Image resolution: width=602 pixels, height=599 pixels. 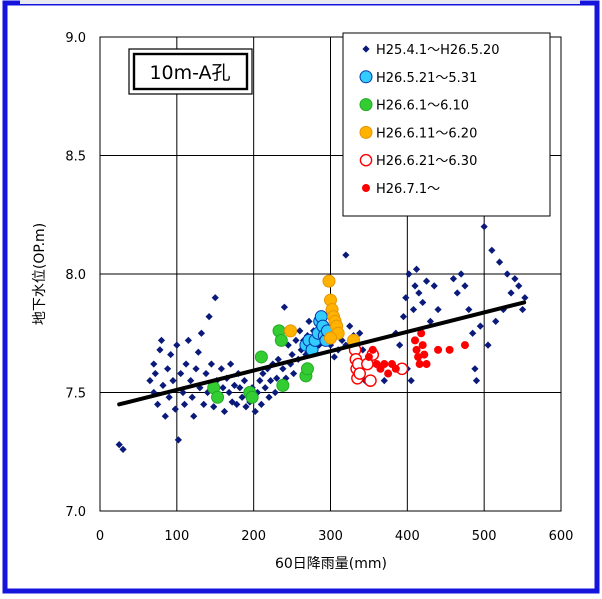 I want to click on chart-title: 10m-A孔, so click(x=189, y=73).